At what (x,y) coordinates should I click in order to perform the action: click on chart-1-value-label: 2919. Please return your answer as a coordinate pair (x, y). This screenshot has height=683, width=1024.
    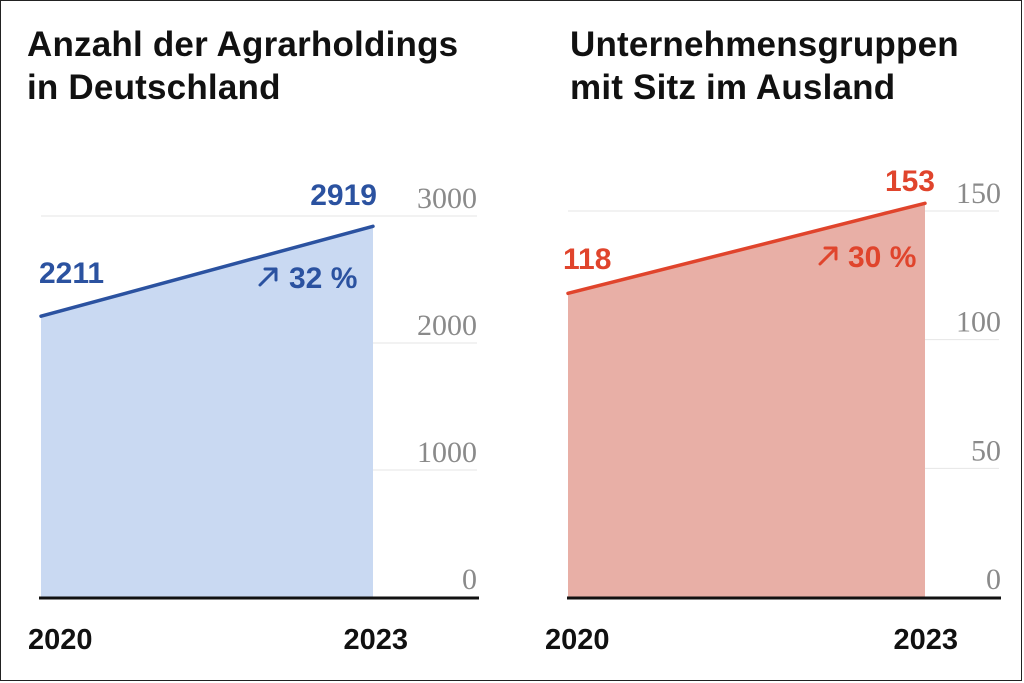
    Looking at the image, I should click on (343, 195).